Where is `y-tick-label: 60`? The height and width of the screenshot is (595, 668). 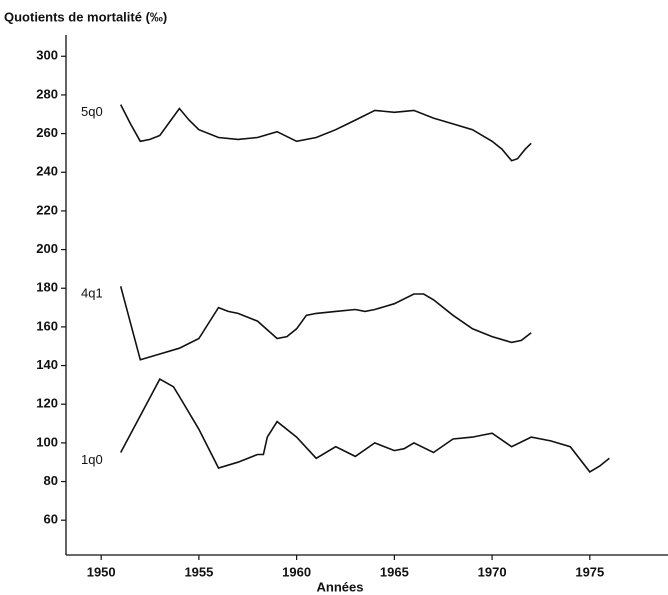
y-tick-label: 60 is located at coordinates (51, 519).